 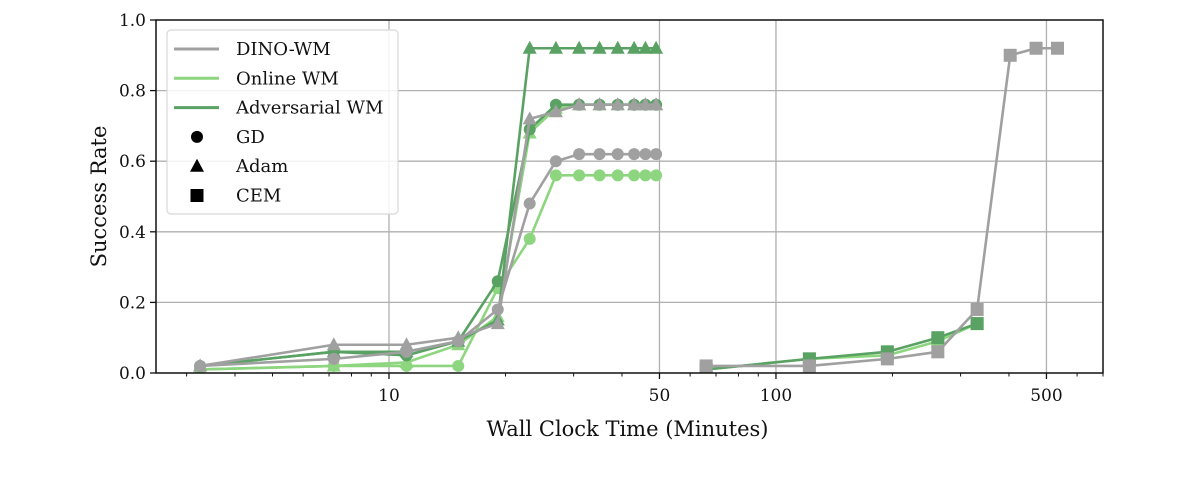 What do you see at coordinates (776, 396) in the screenshot?
I see `x-tick-label: 100` at bounding box center [776, 396].